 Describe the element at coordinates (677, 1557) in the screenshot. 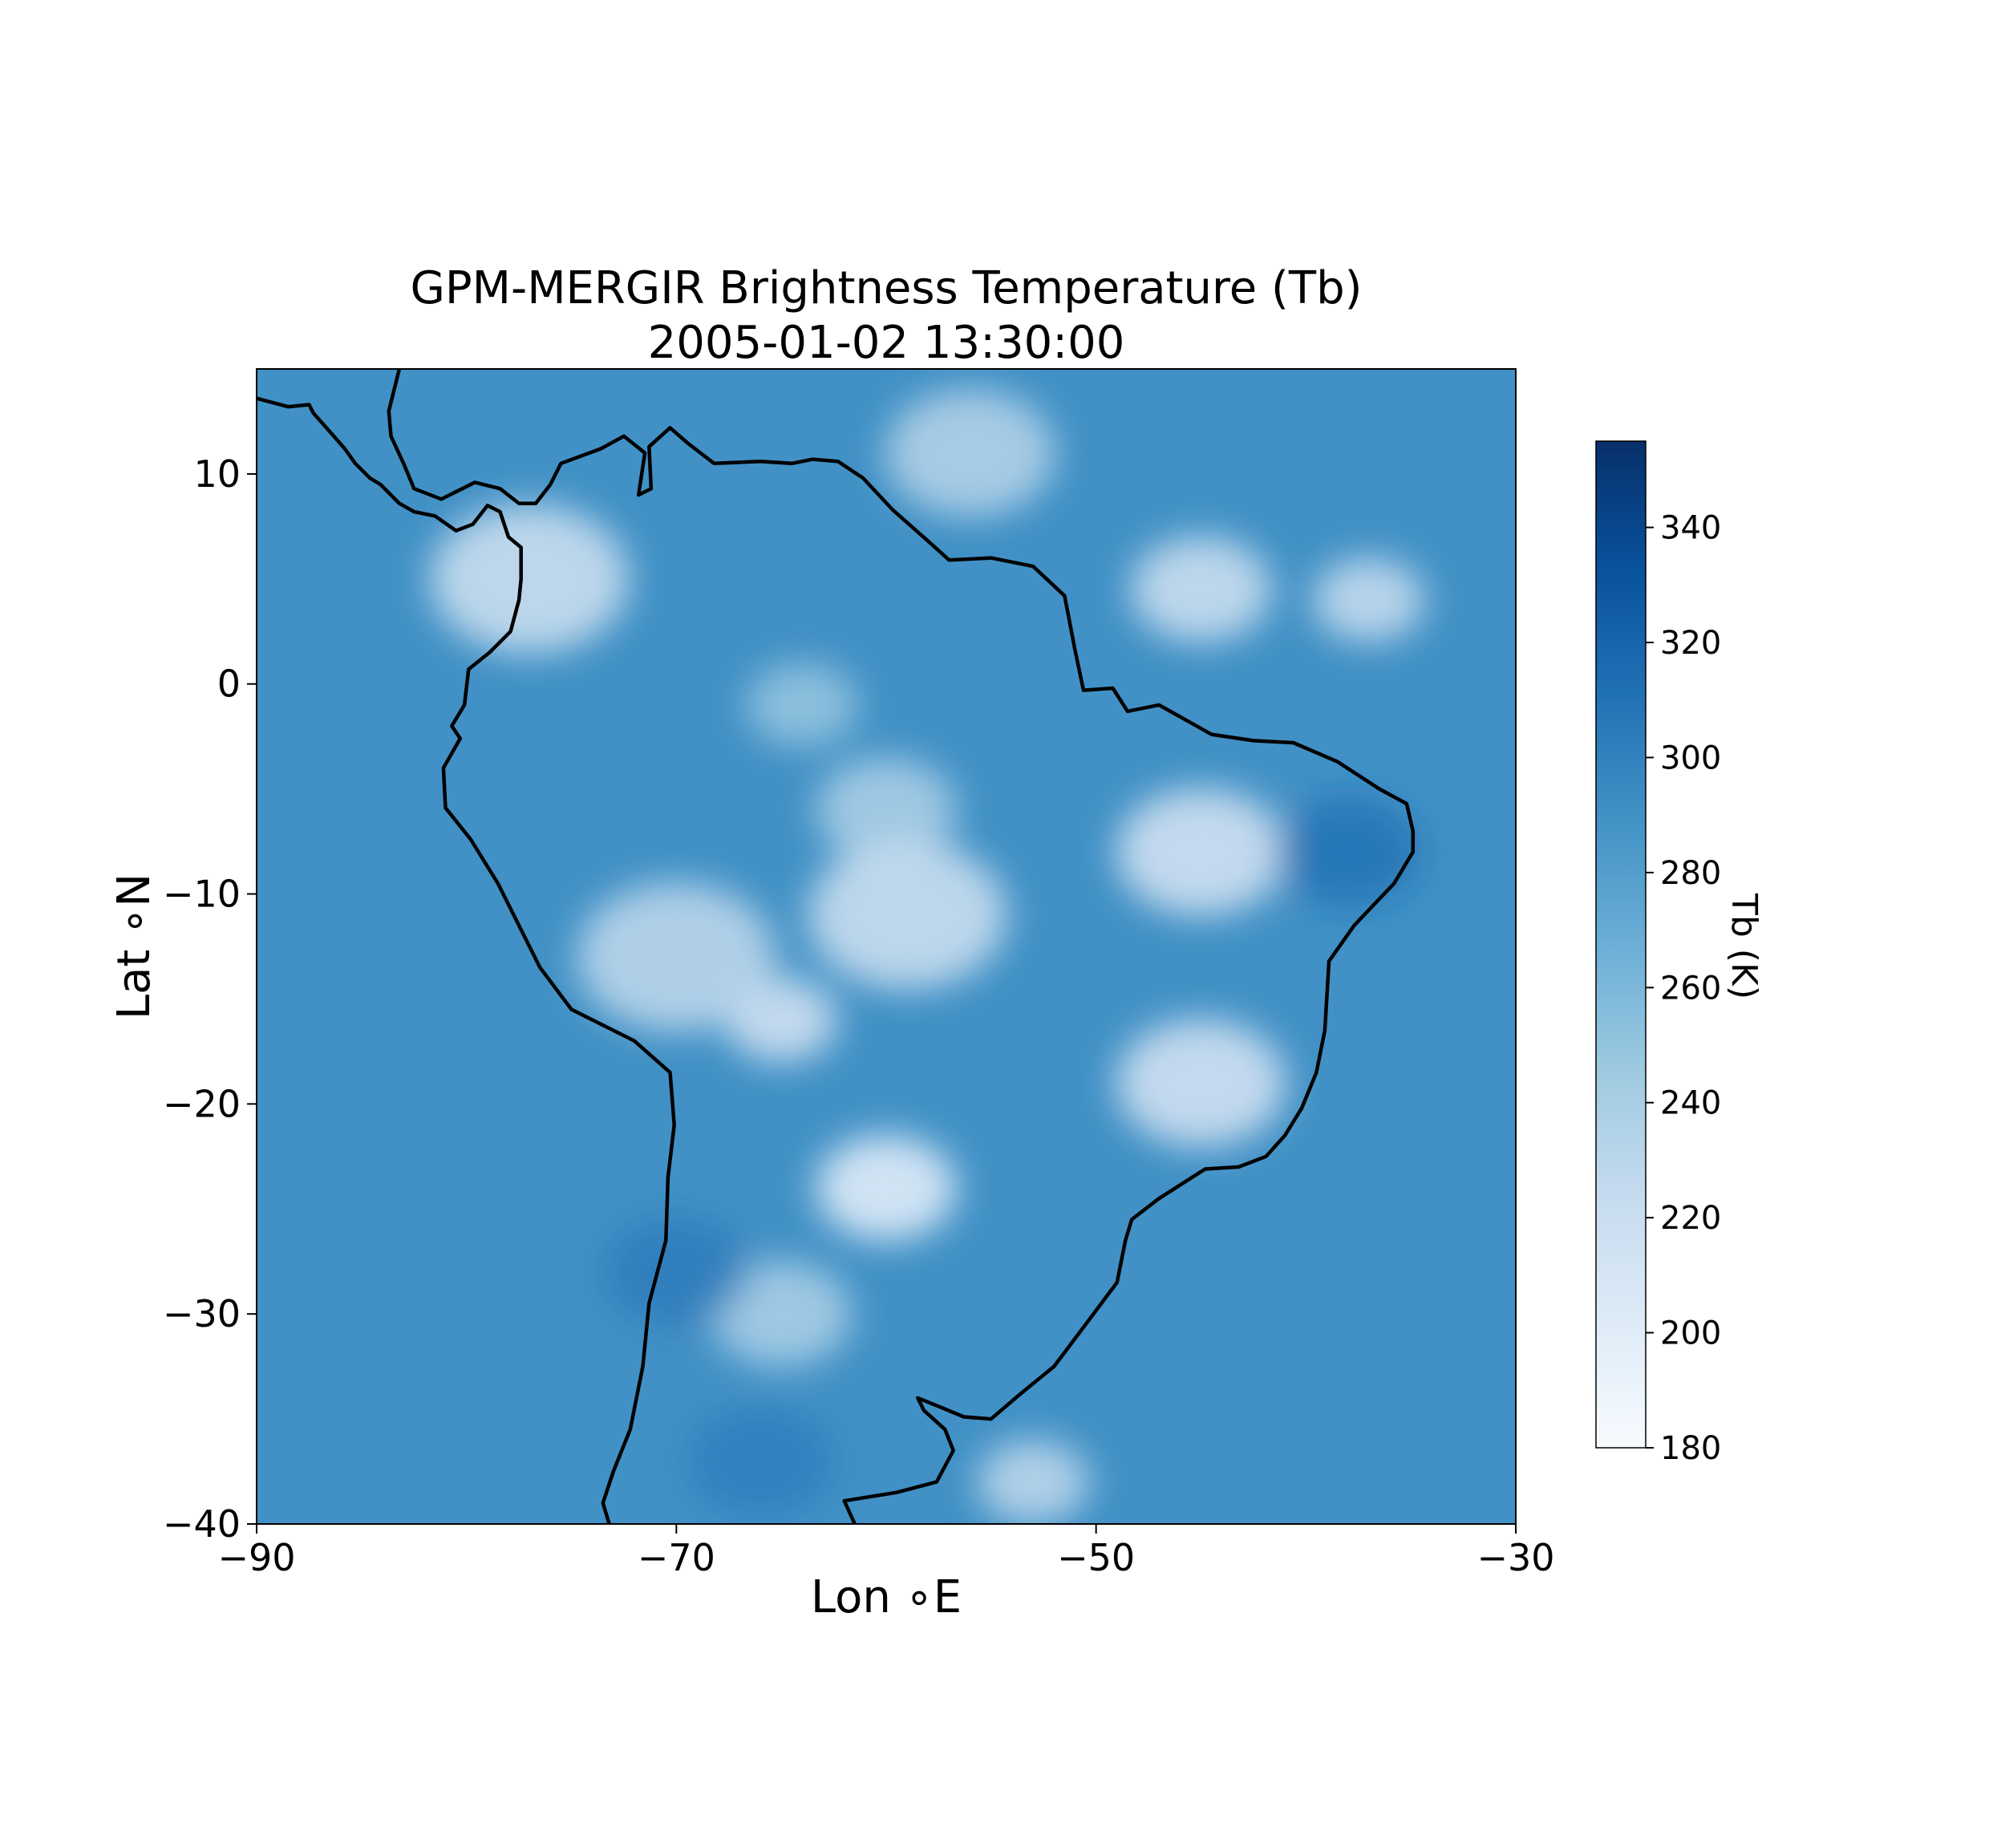

I see `x-tick-label: −70` at that location.